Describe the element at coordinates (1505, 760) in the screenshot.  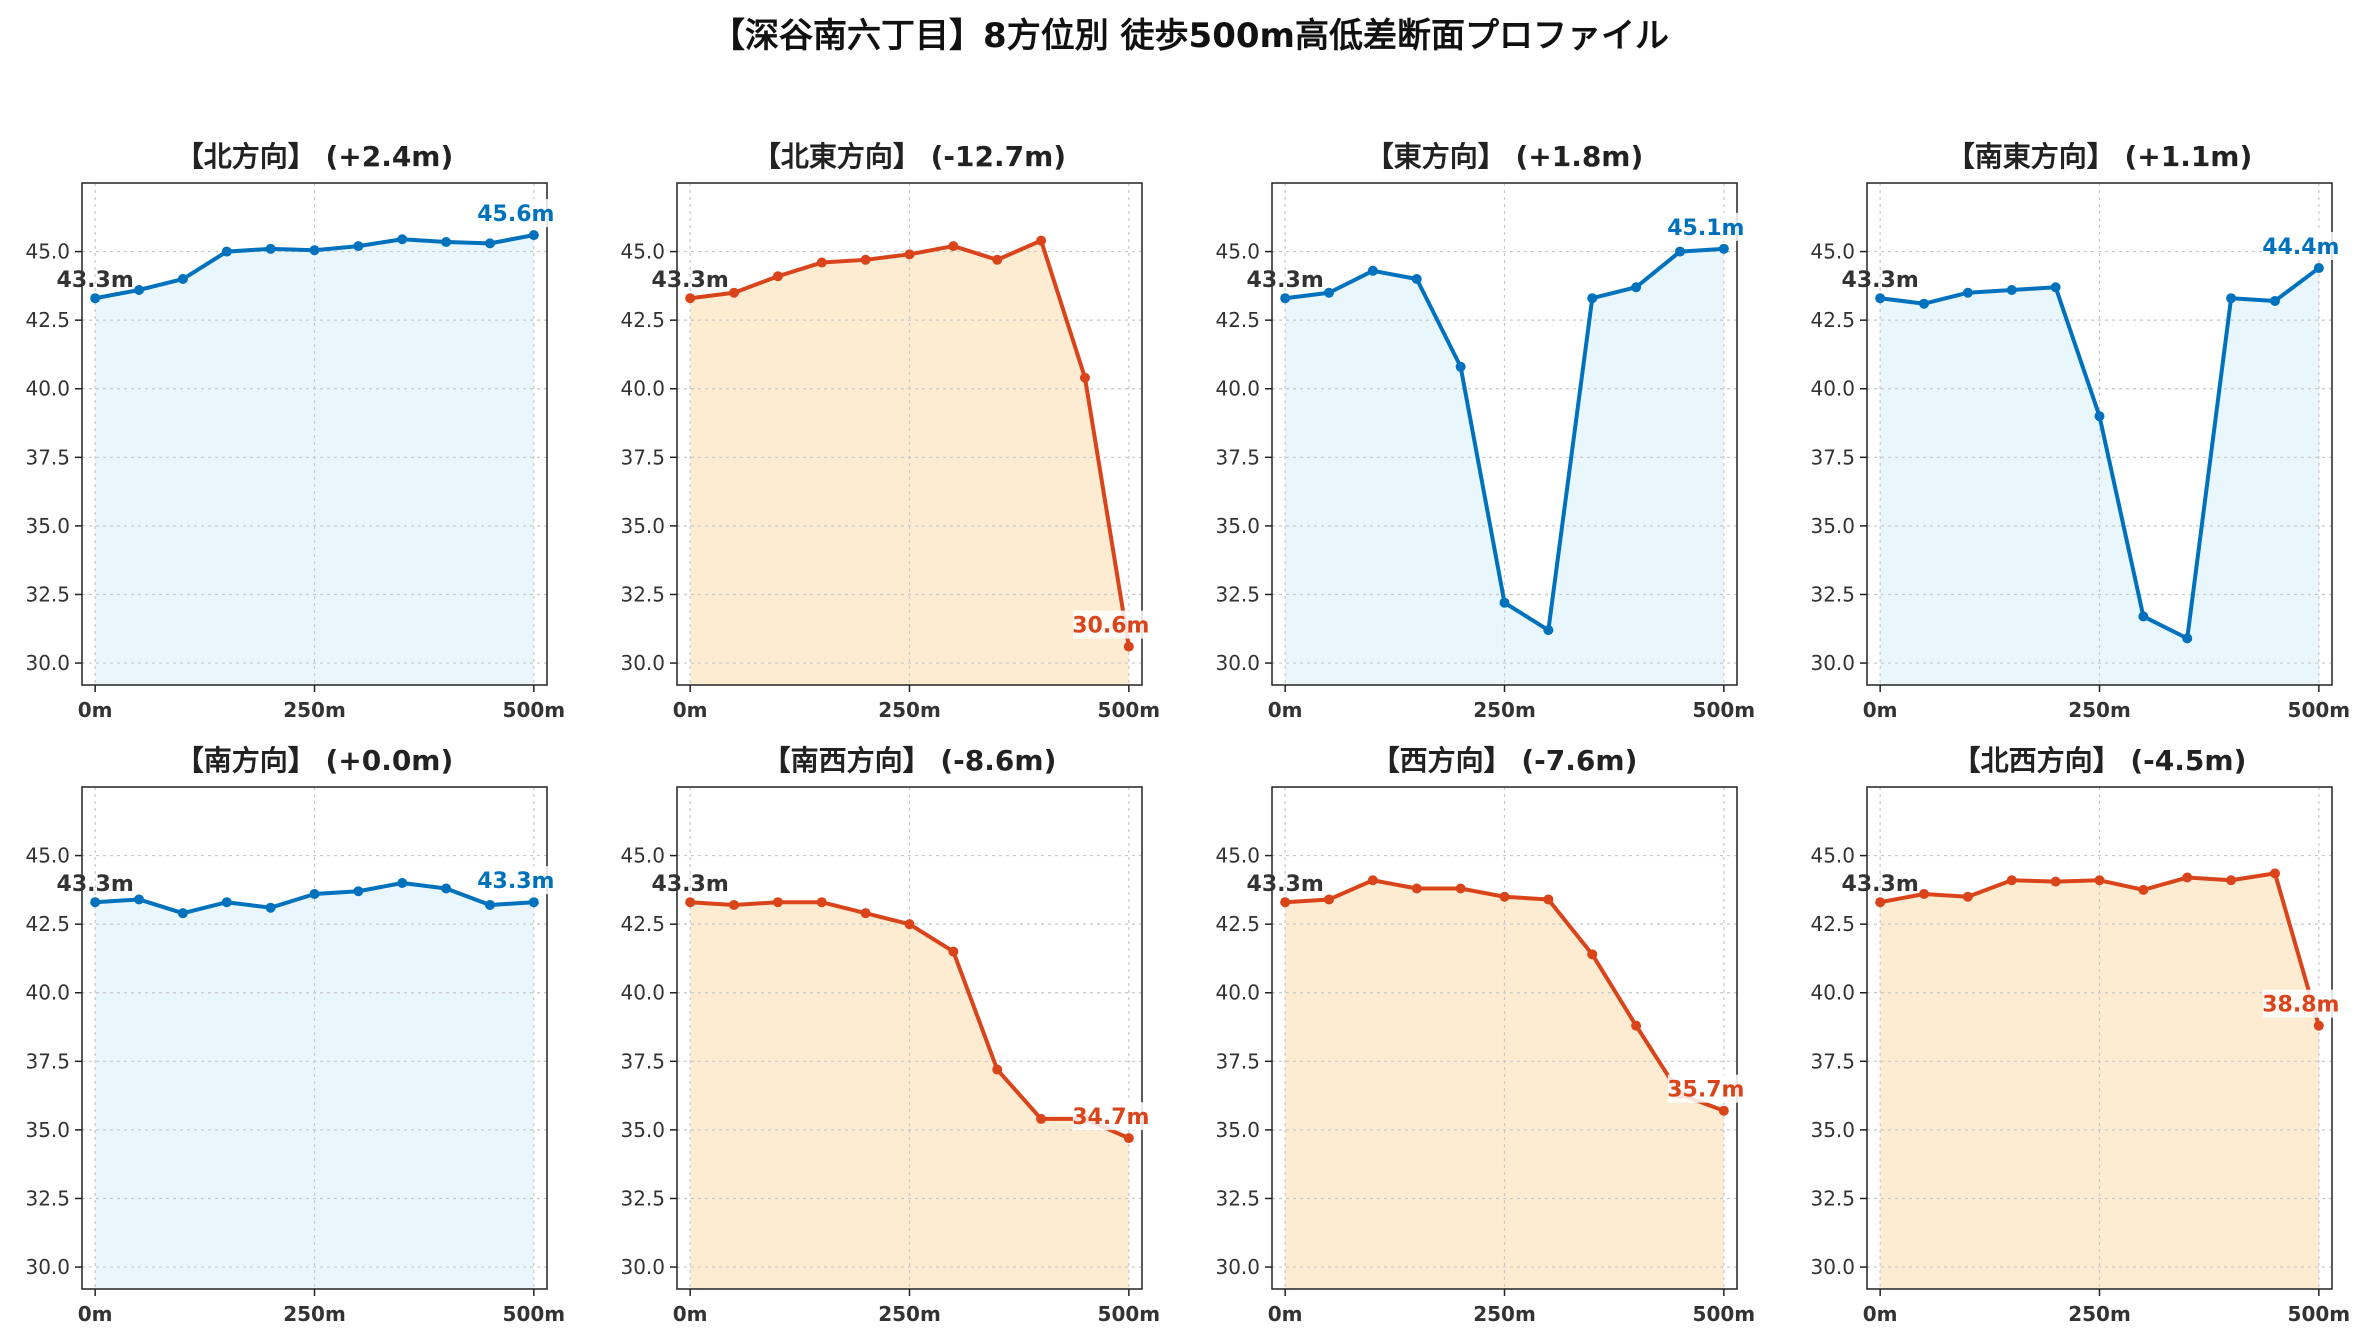
I see `panel-title: 【西方向】 (-7.6m)` at that location.